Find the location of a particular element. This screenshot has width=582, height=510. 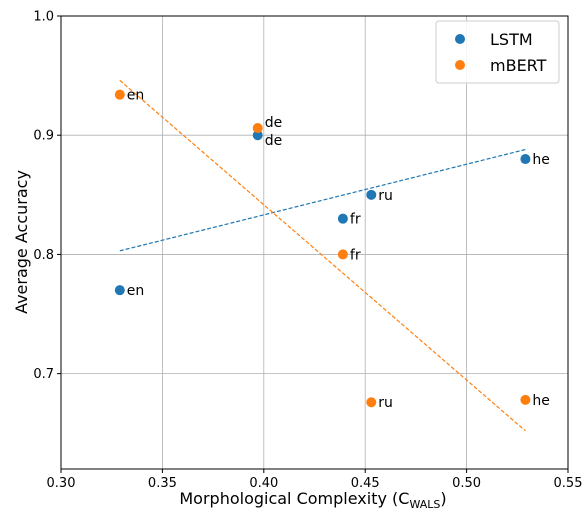

legend-marker-lstm is located at coordinates (460, 39).